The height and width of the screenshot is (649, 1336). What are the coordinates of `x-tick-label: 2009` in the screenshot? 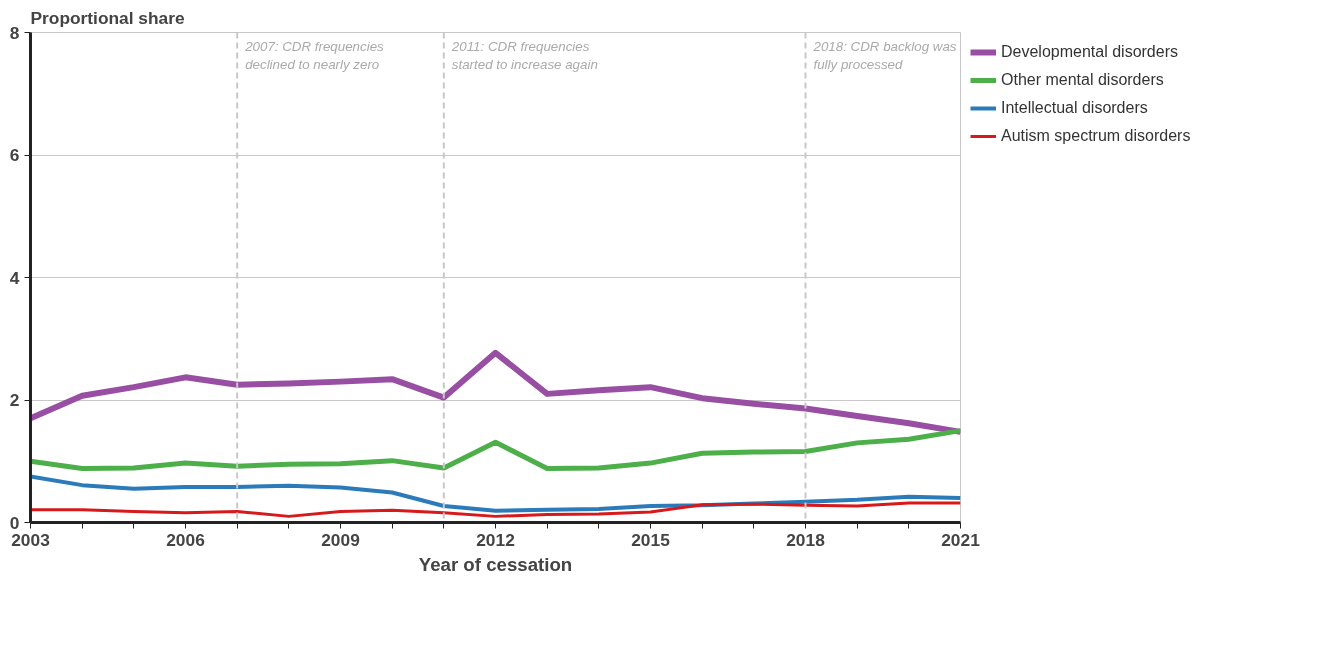 It's located at (340, 539).